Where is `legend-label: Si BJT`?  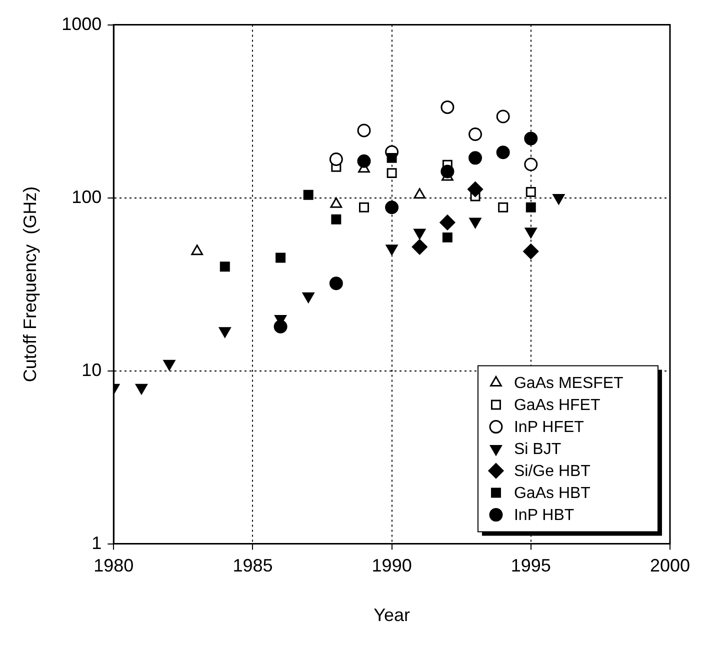 legend-label: Si BJT is located at coordinates (538, 449).